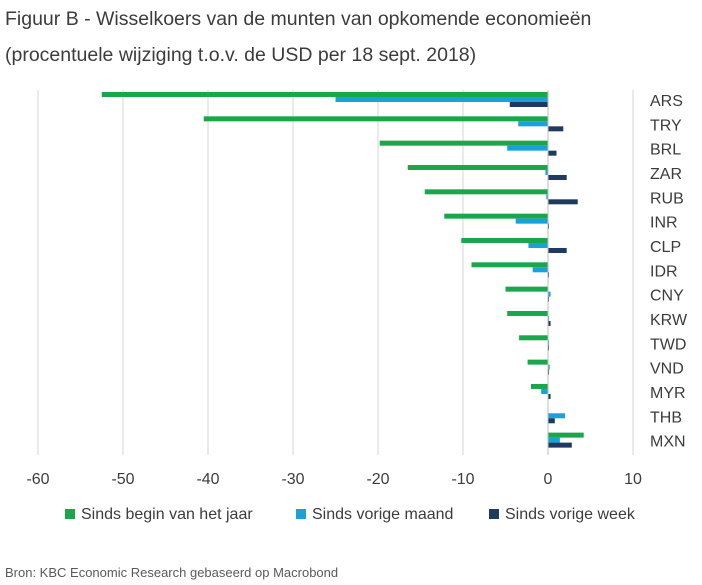  I want to click on legend-label-series-2: Sinds vorige maand, so click(382, 514).